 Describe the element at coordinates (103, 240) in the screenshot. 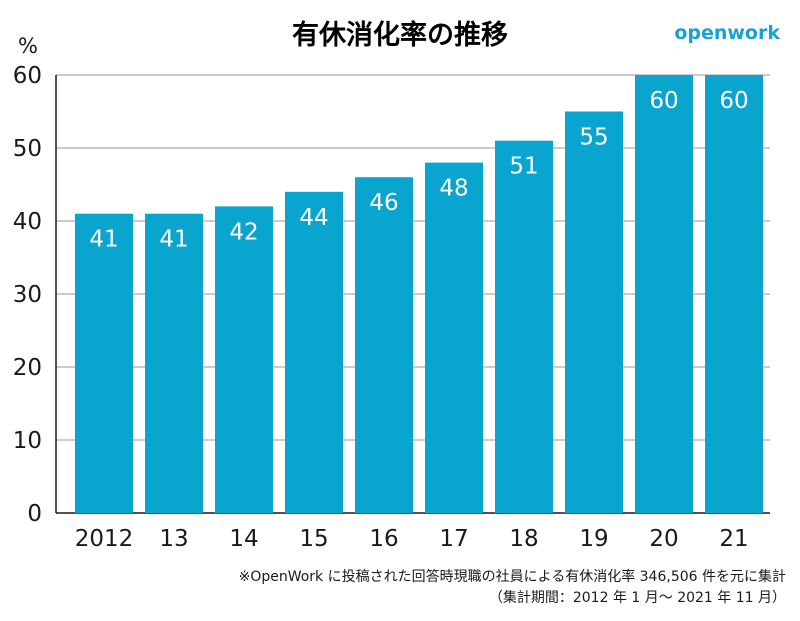

I see `data-label-2012: 41` at that location.